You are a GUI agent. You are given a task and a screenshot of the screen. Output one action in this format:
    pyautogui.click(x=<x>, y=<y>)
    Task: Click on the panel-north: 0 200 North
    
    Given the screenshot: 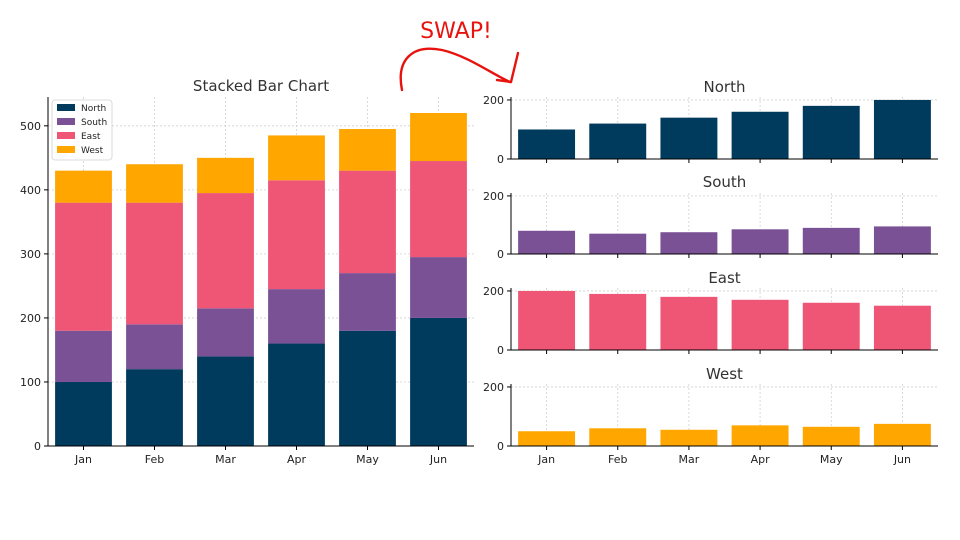 What is the action you would take?
    pyautogui.click(x=710, y=122)
    